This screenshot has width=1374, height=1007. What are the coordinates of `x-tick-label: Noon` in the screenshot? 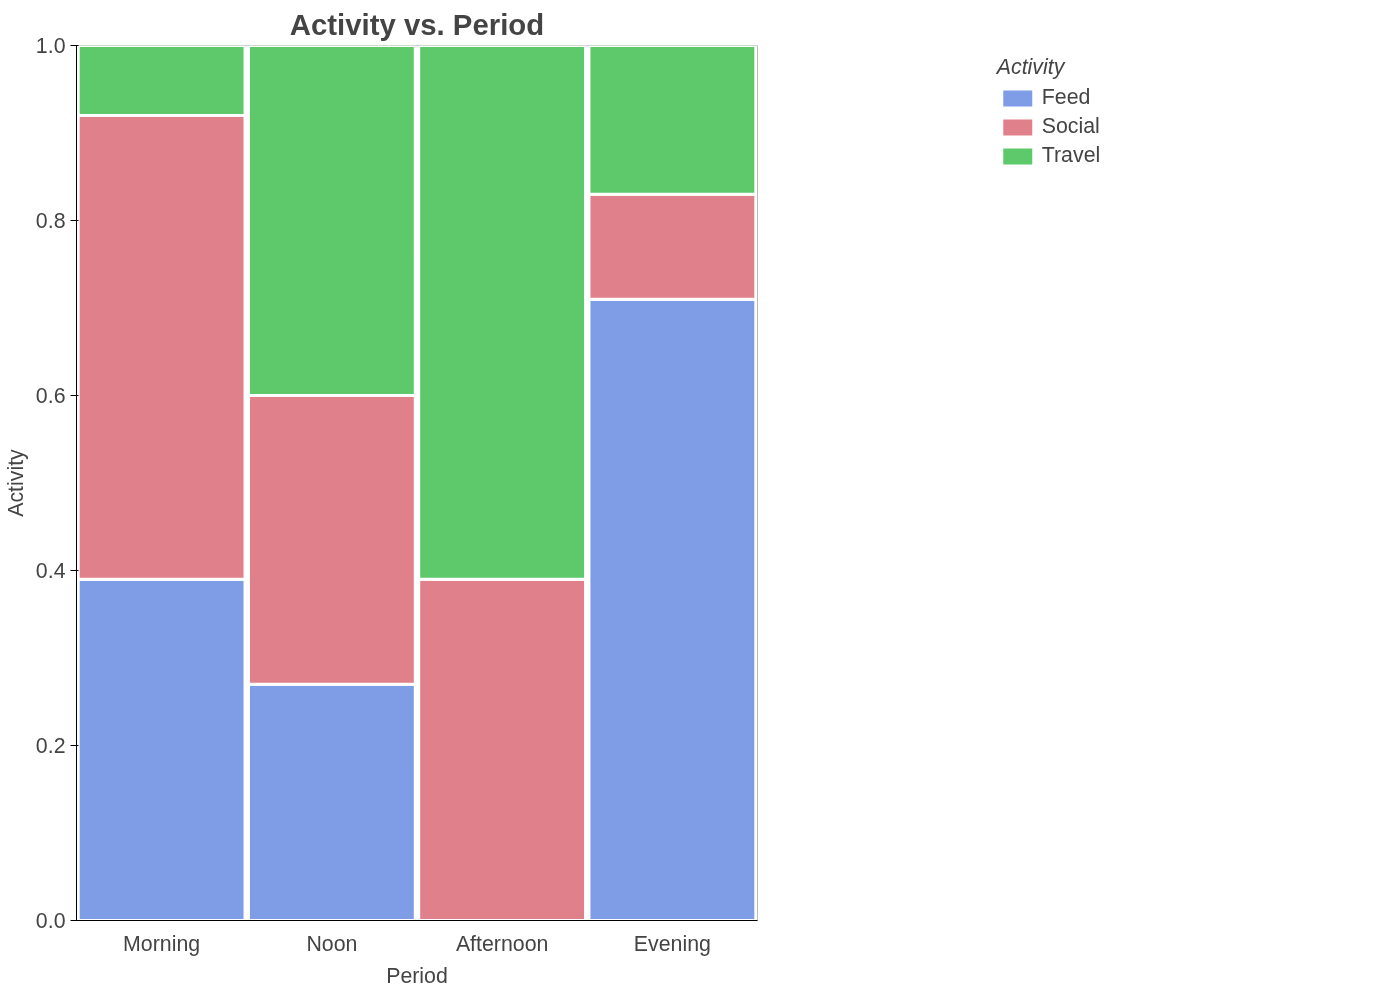 It's located at (332, 943).